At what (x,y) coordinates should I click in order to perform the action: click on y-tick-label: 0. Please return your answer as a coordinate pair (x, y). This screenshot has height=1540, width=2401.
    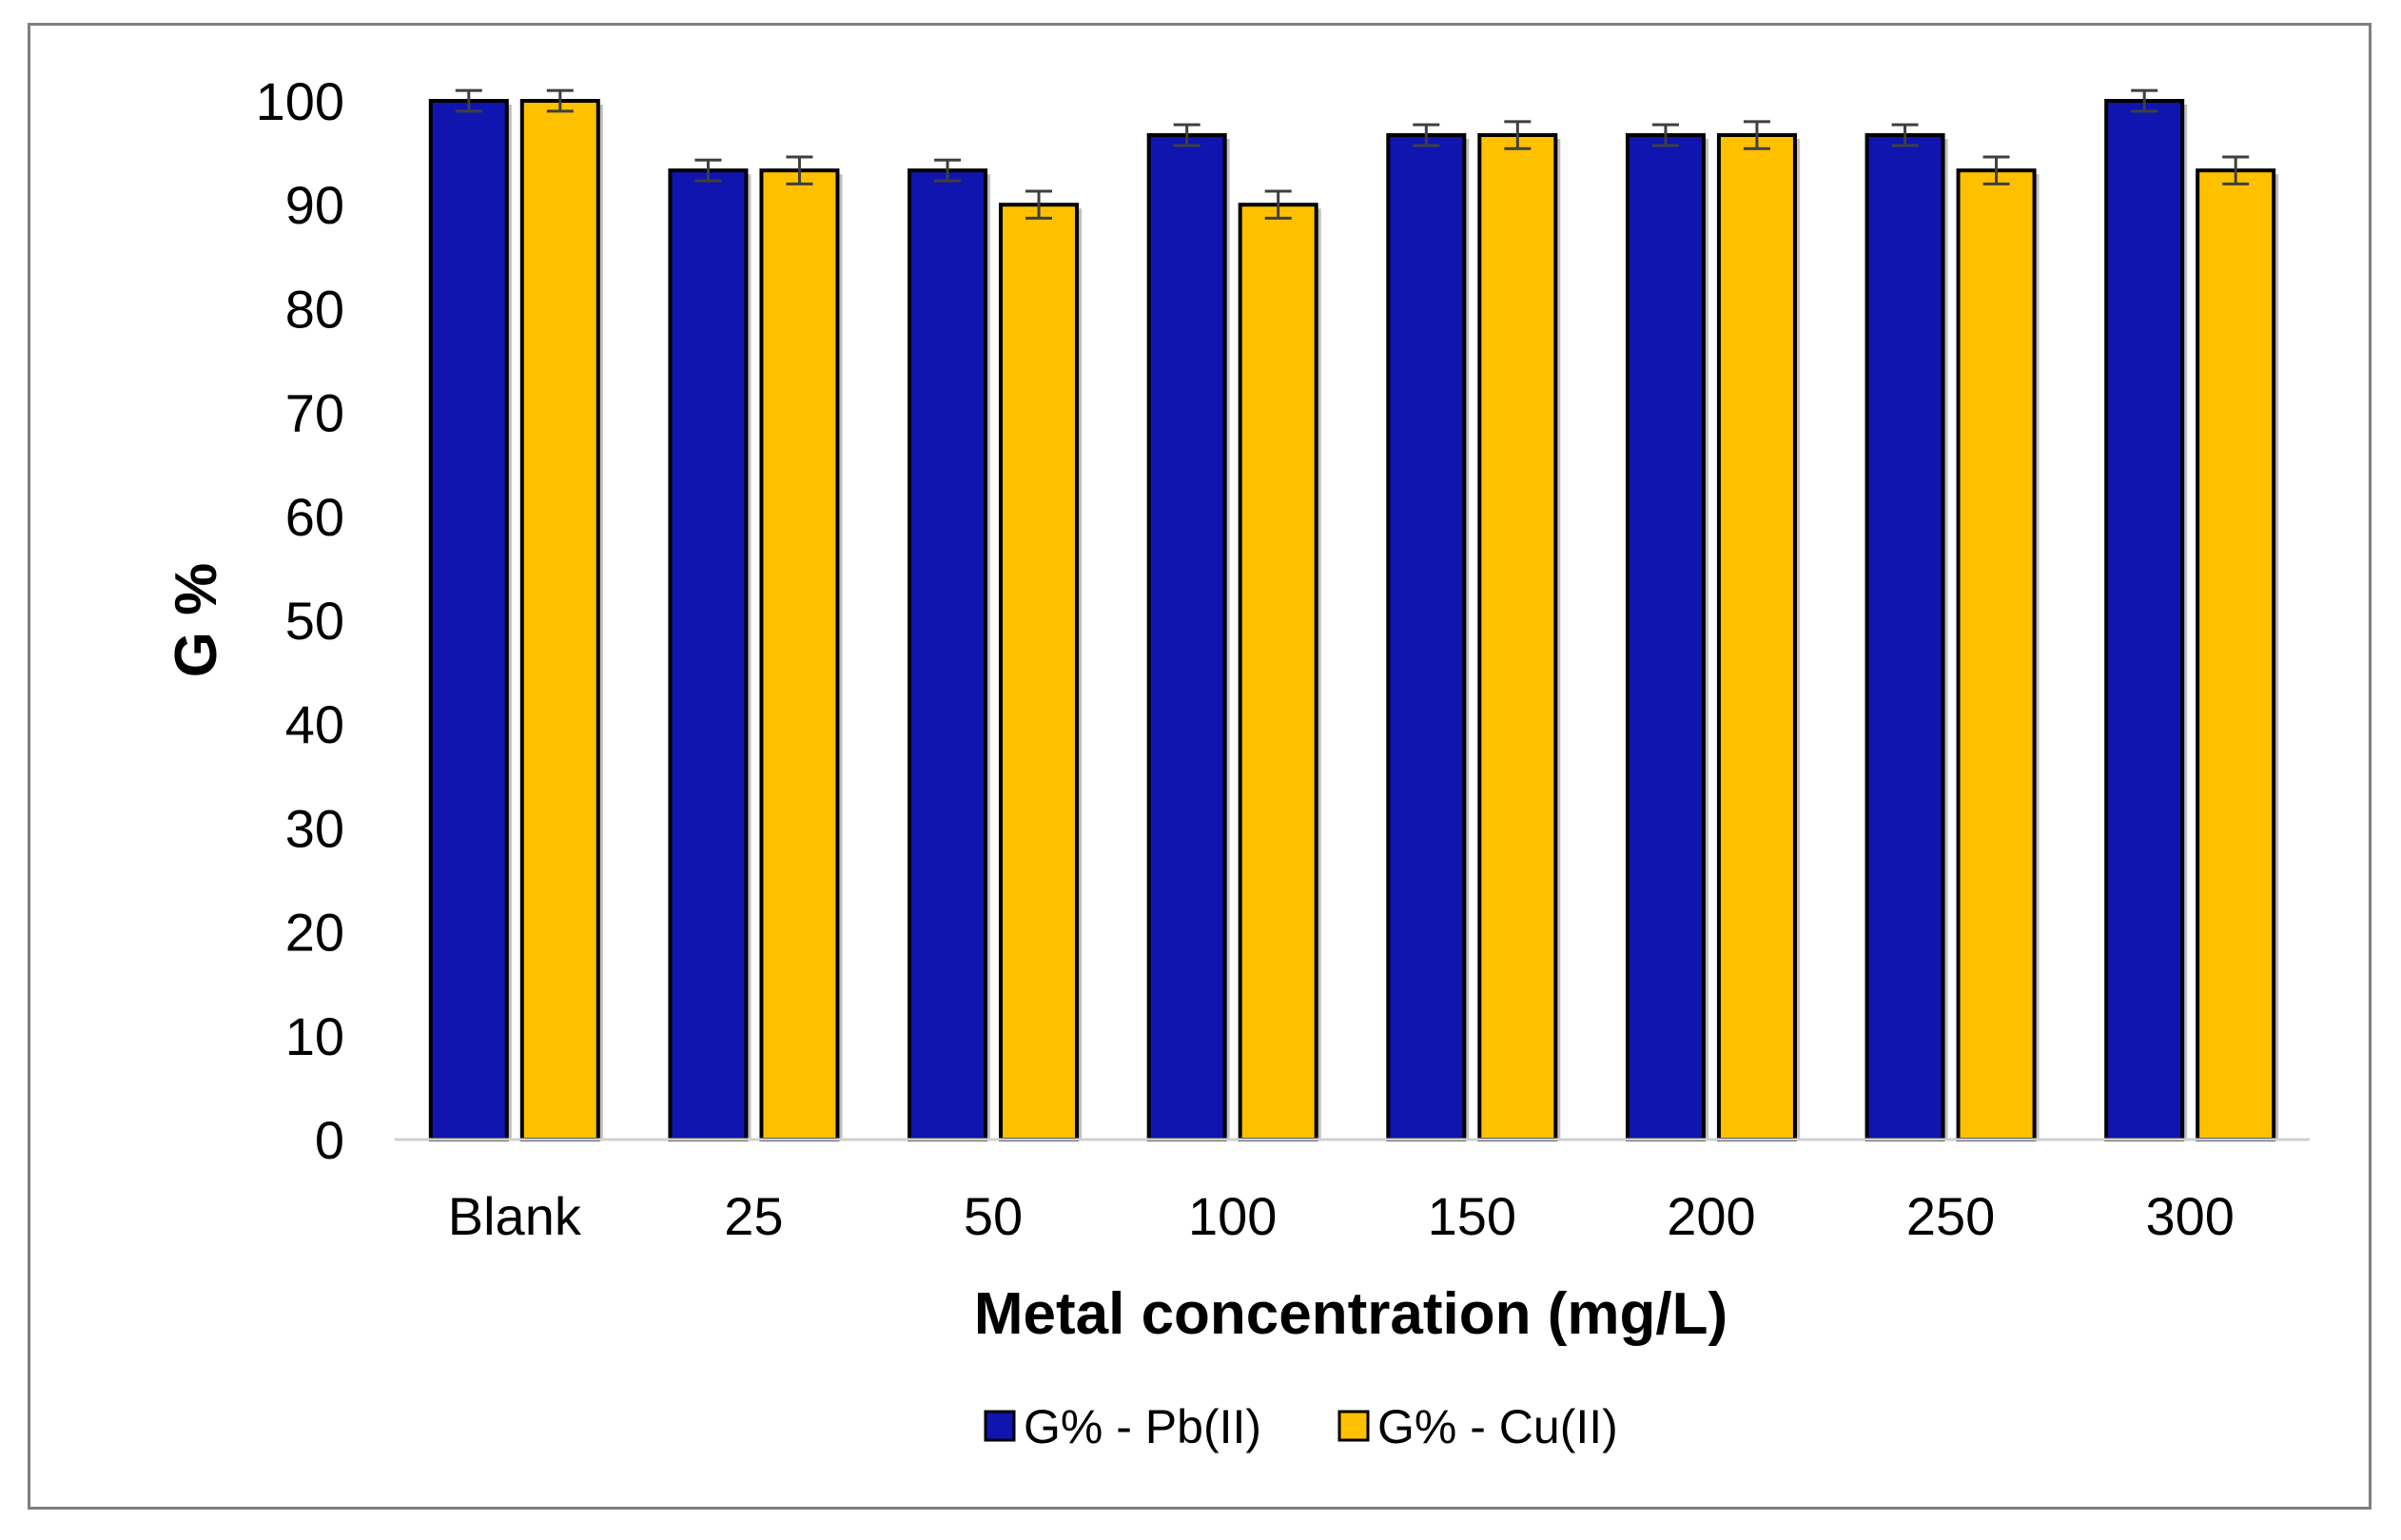
    Looking at the image, I should click on (329, 1140).